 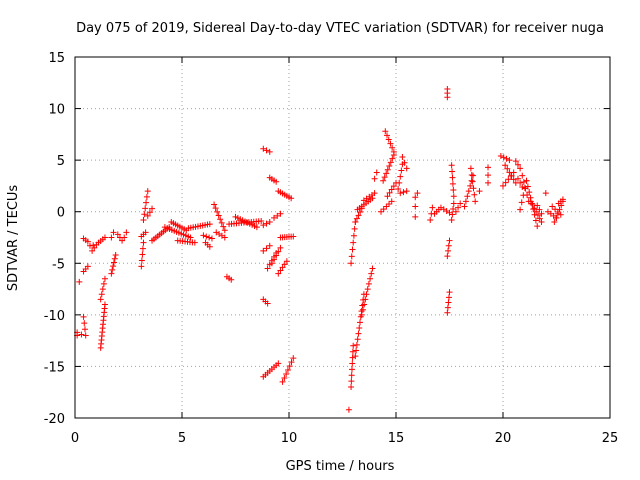 I want to click on x-axis-label: GPS time / hours, so click(x=340, y=466).